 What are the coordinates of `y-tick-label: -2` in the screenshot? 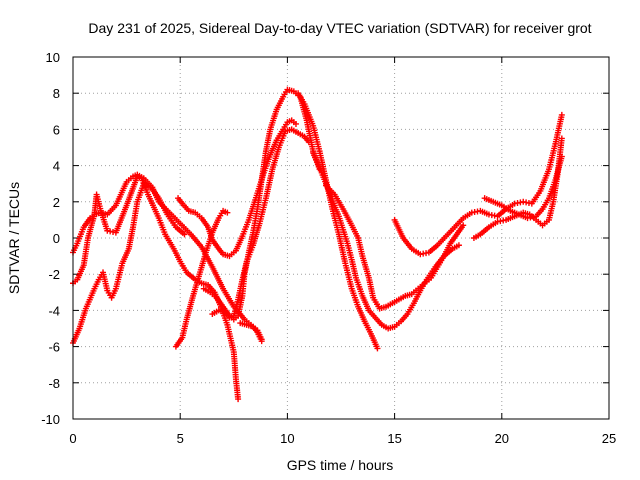 It's located at (54, 274).